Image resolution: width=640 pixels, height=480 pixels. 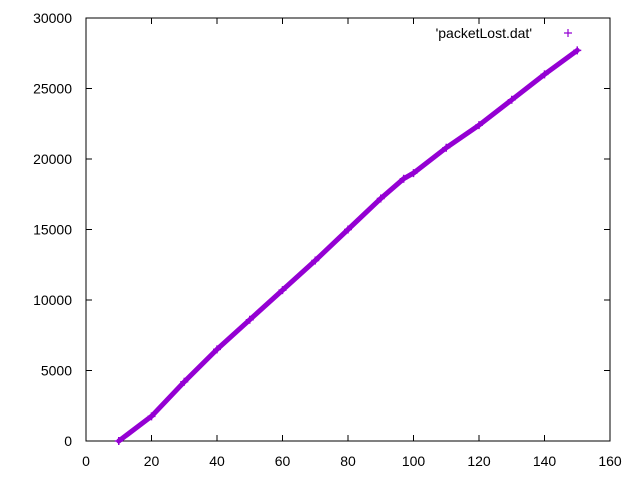 What do you see at coordinates (152, 461) in the screenshot?
I see `x-tick-label: 20` at bounding box center [152, 461].